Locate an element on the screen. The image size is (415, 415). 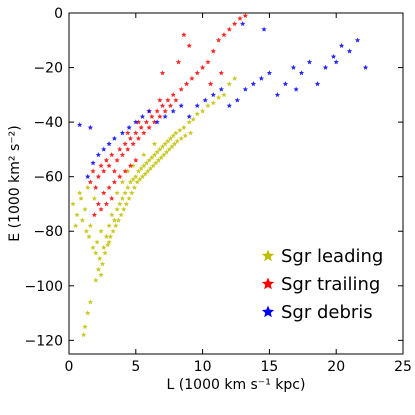
y-axis-label: E (1000 km² s⁻²) is located at coordinates (15, 183).